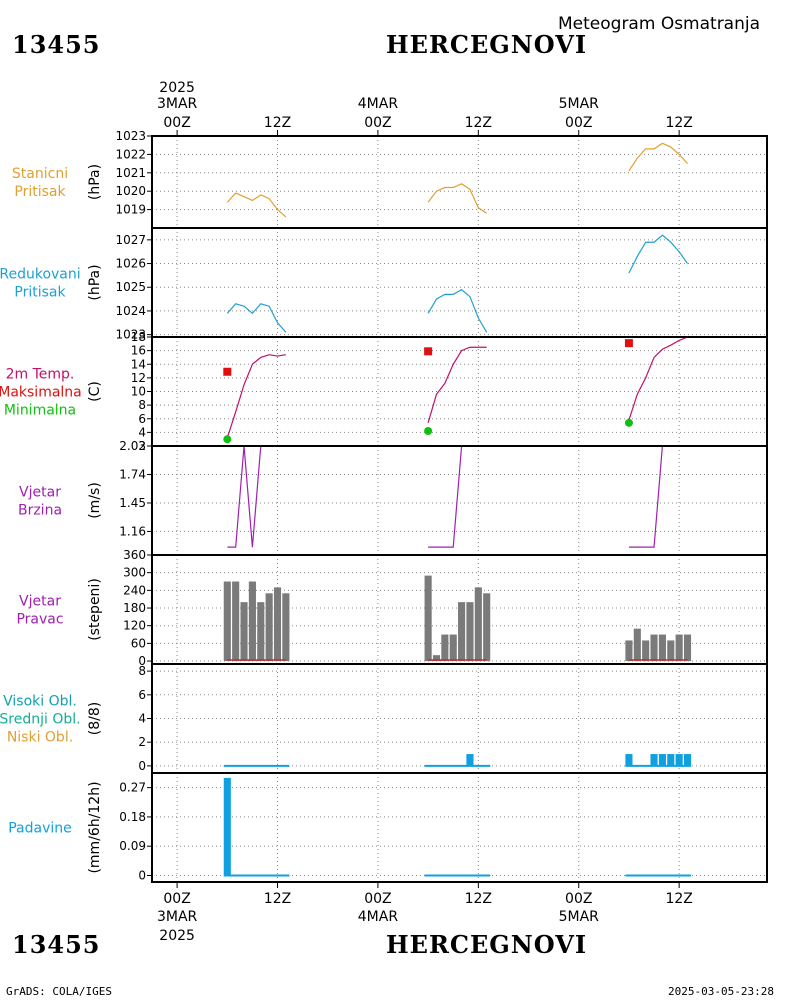 Image resolution: width=800 pixels, height=1000 pixels. Describe the element at coordinates (40, 720) in the screenshot. I see `panel-label: Srednji Obl.` at that location.